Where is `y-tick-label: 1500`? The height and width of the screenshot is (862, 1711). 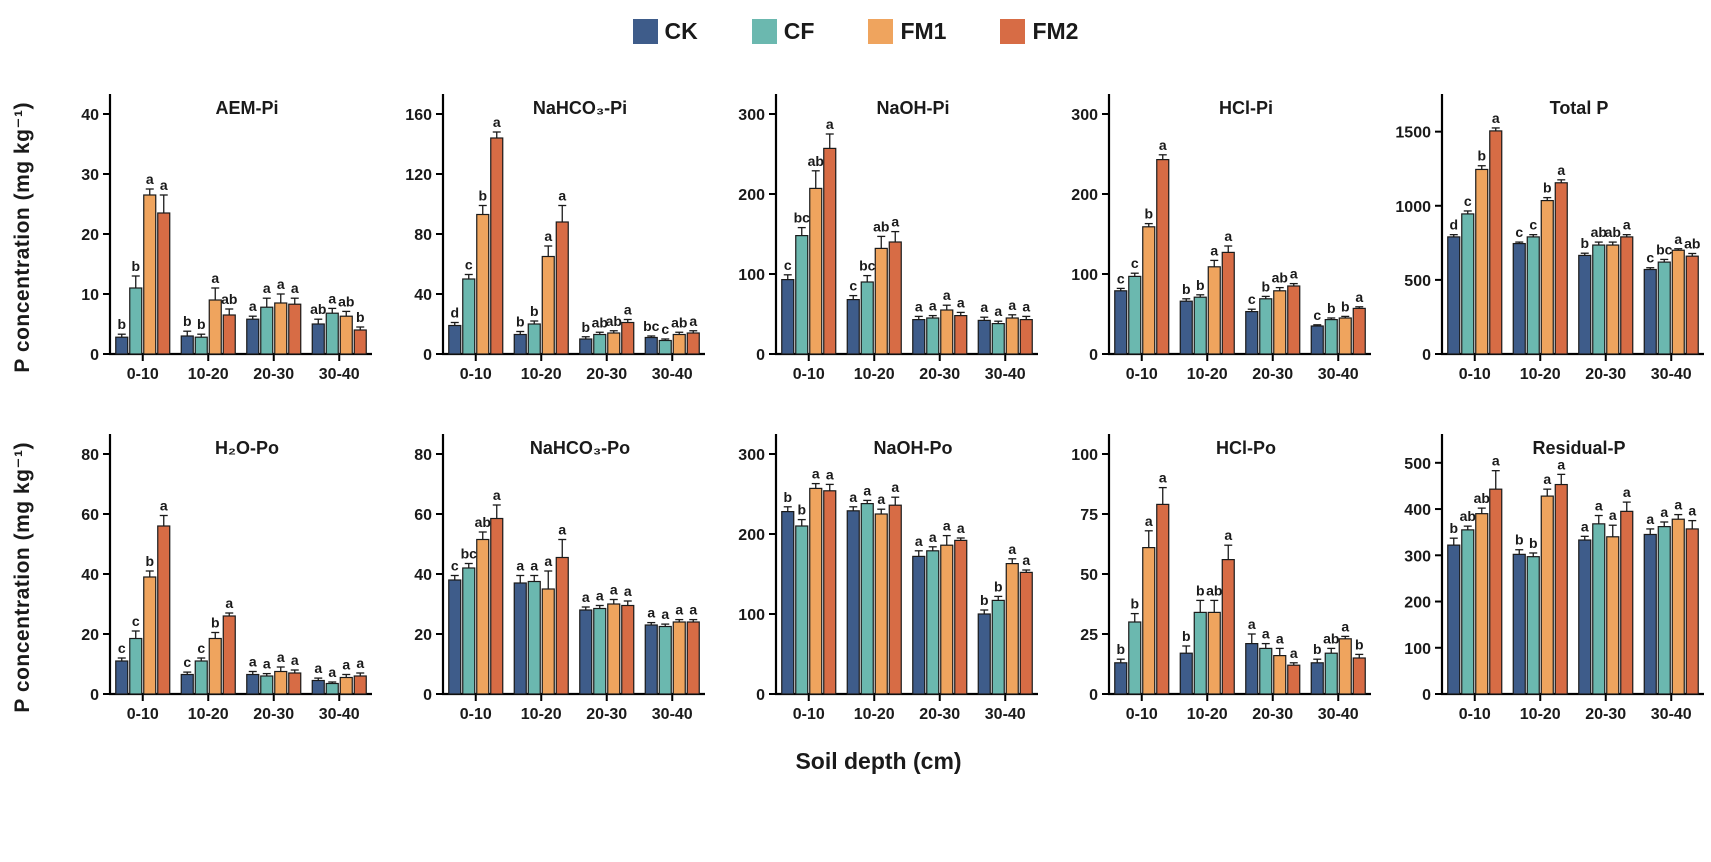 y-tick-label: 1500 is located at coordinates (1413, 133).